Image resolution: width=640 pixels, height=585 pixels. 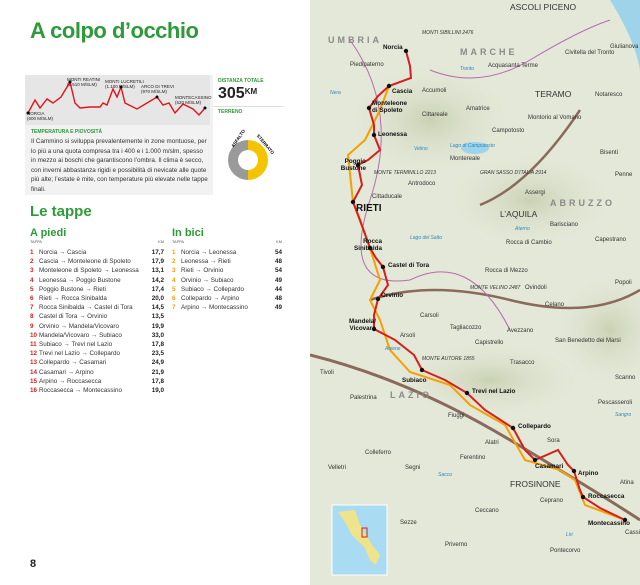 What do you see at coordinates (495, 288) in the screenshot?
I see `map-mountain-label: MONTE VELINO 2487` at bounding box center [495, 288].